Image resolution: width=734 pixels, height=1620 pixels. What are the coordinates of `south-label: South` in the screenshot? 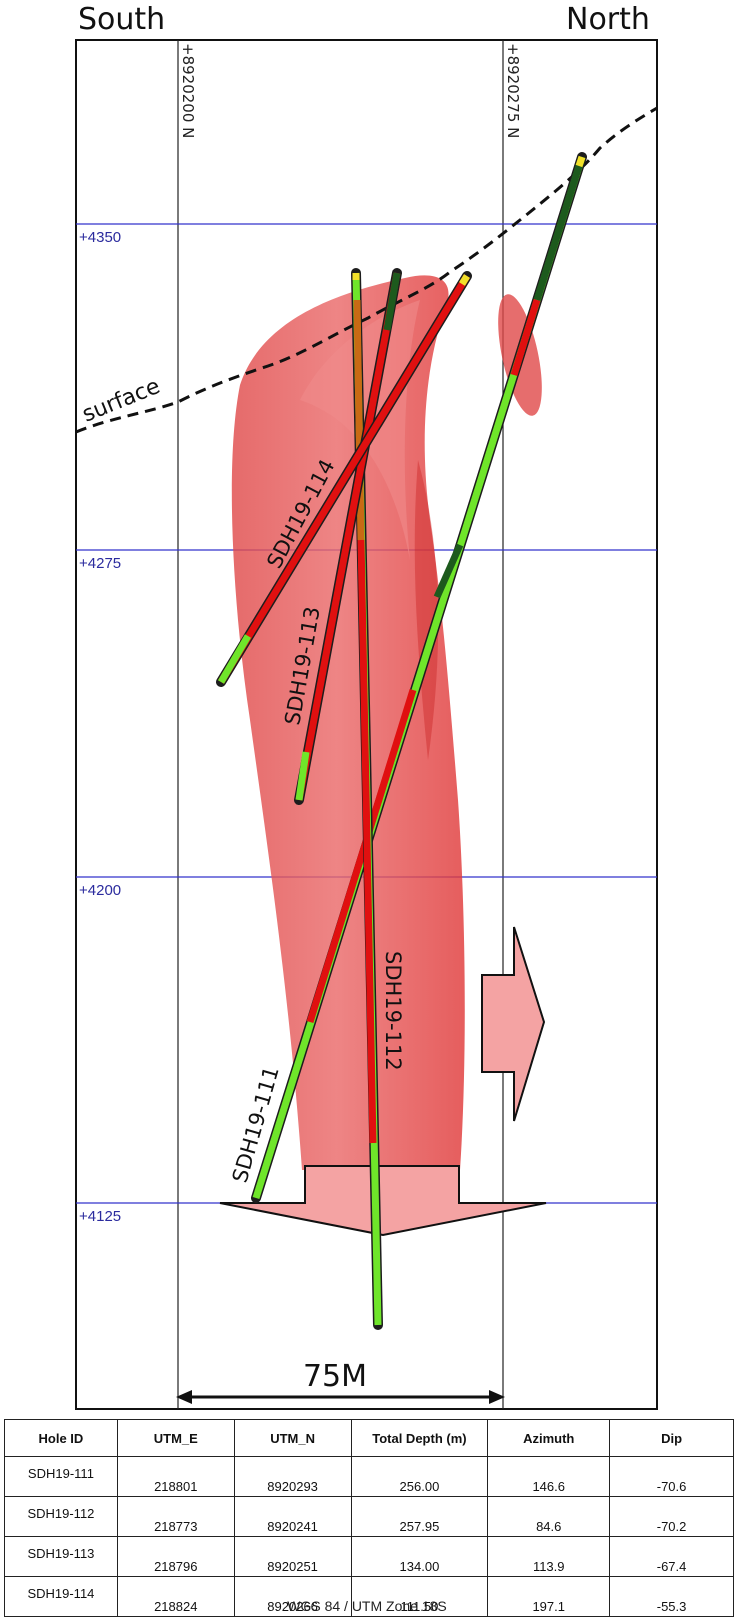 It's located at (122, 19).